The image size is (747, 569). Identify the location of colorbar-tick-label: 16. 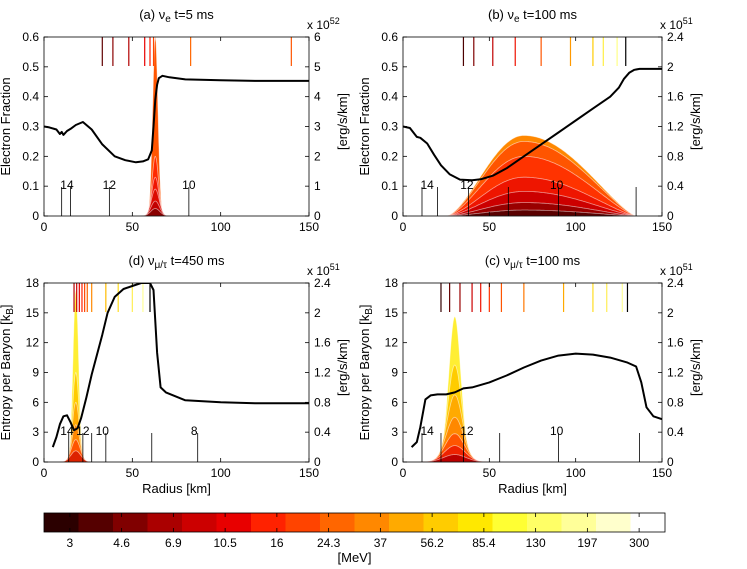
(277, 543).